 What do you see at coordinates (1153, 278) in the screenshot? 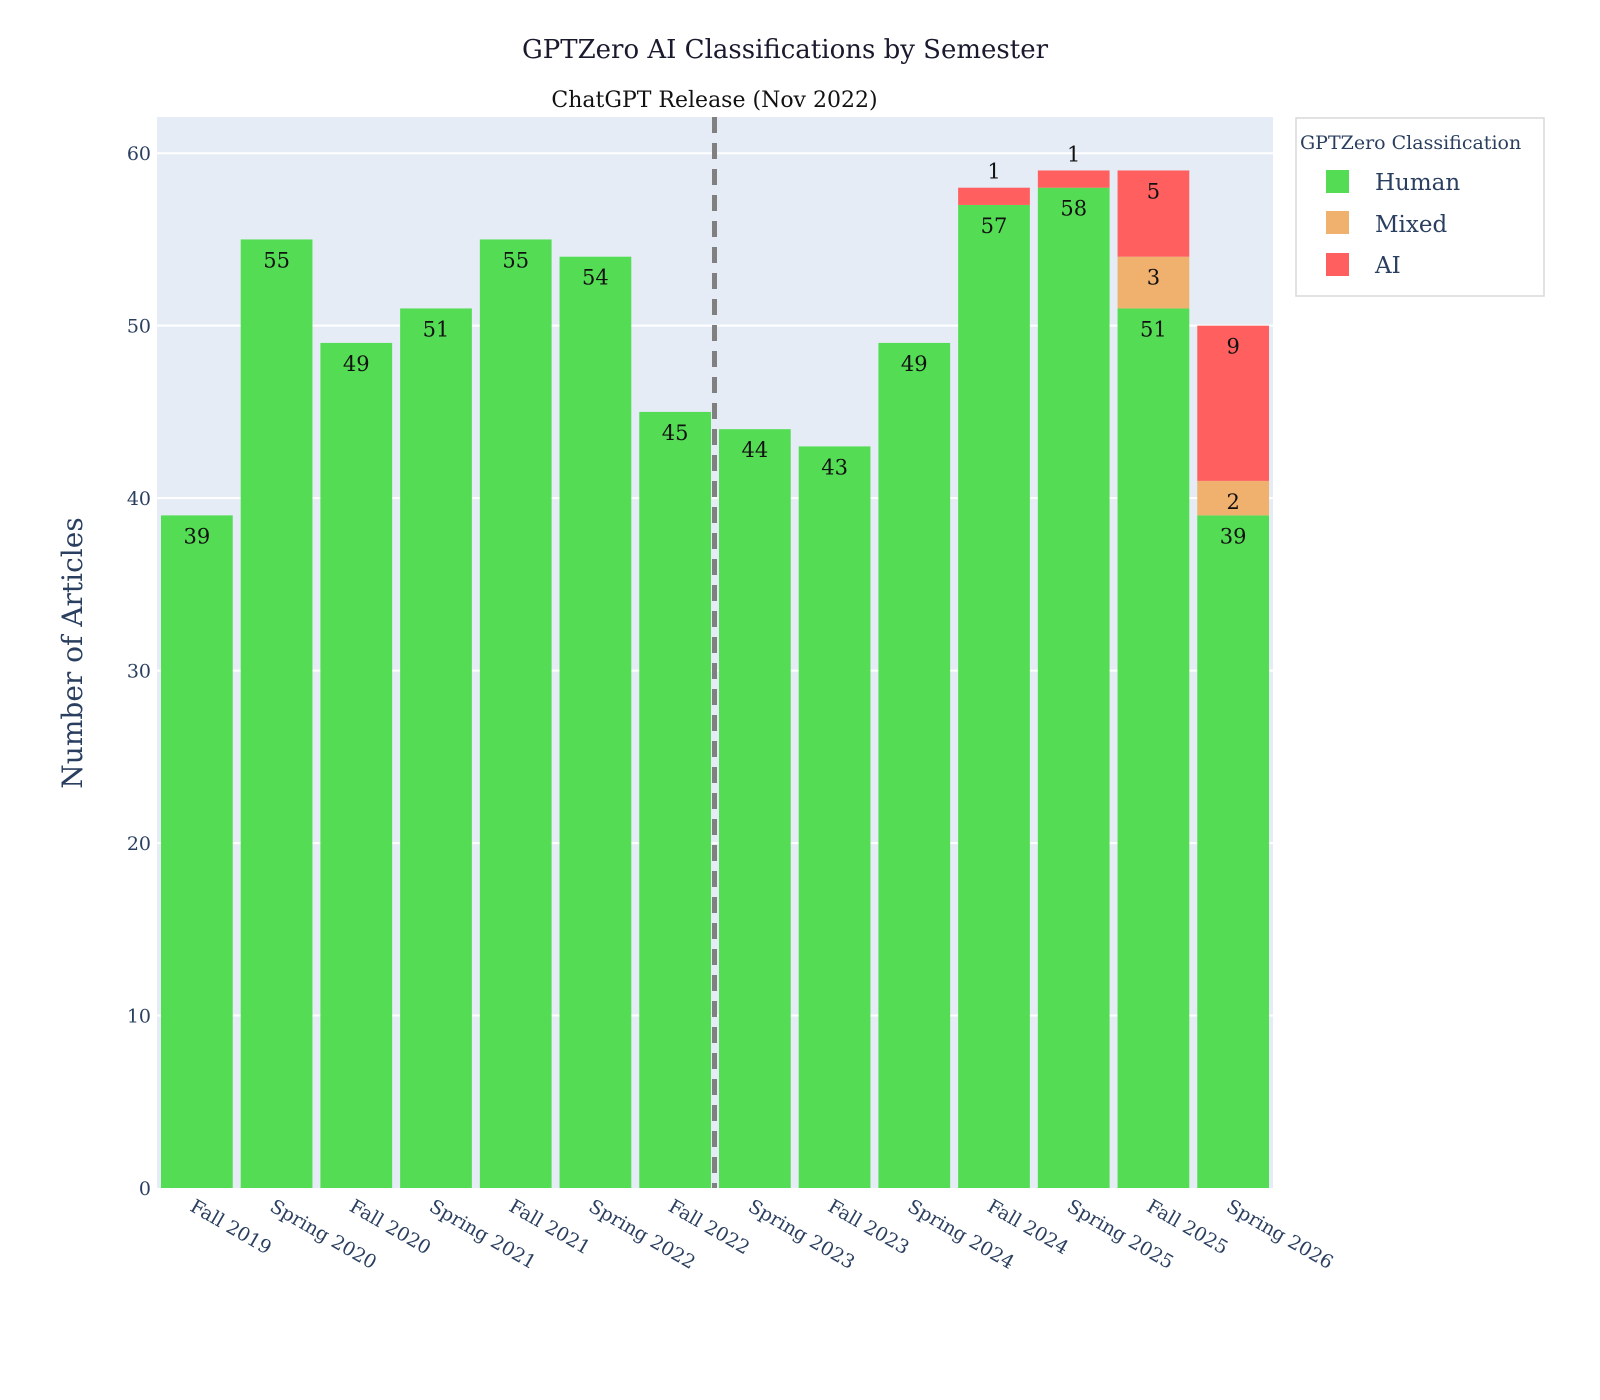
I see `bar-value-label: 3` at bounding box center [1153, 278].